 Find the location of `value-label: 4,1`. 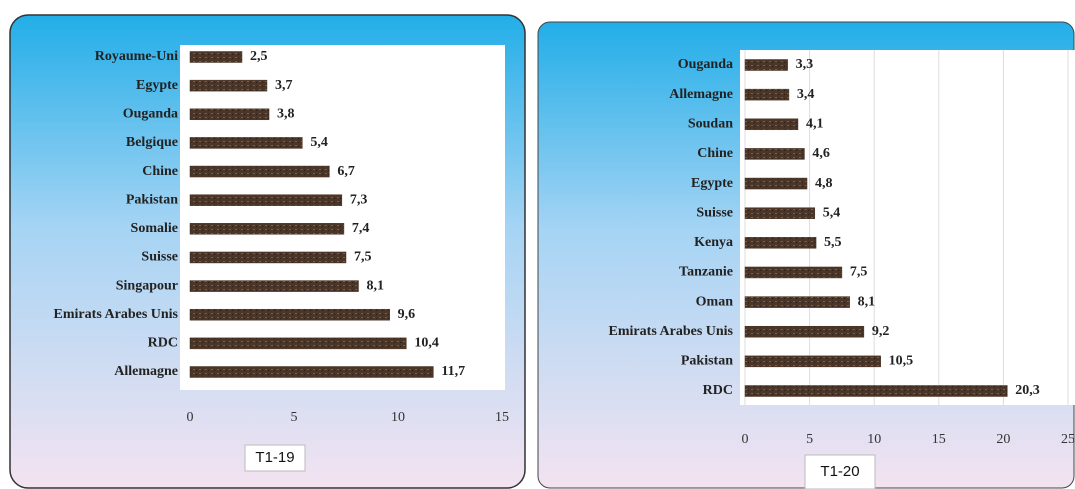

value-label: 4,1 is located at coordinates (815, 123).